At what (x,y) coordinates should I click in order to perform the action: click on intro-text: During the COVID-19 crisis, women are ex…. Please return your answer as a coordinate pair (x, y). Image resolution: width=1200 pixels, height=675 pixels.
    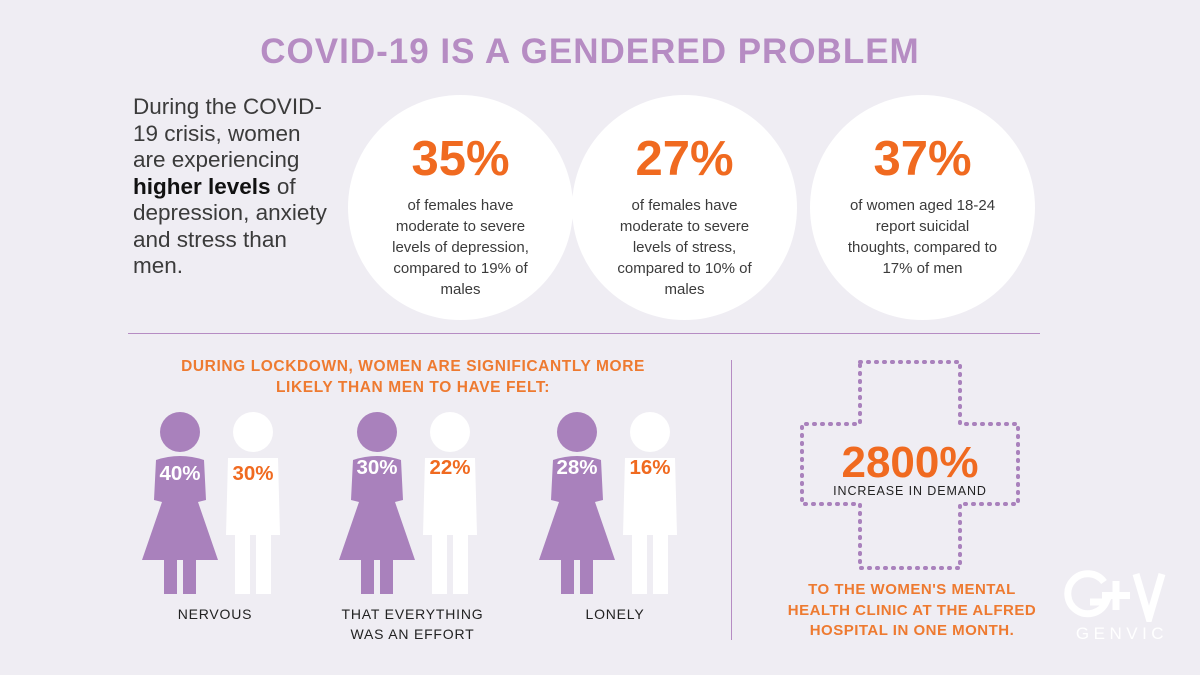
    Looking at the image, I should click on (233, 187).